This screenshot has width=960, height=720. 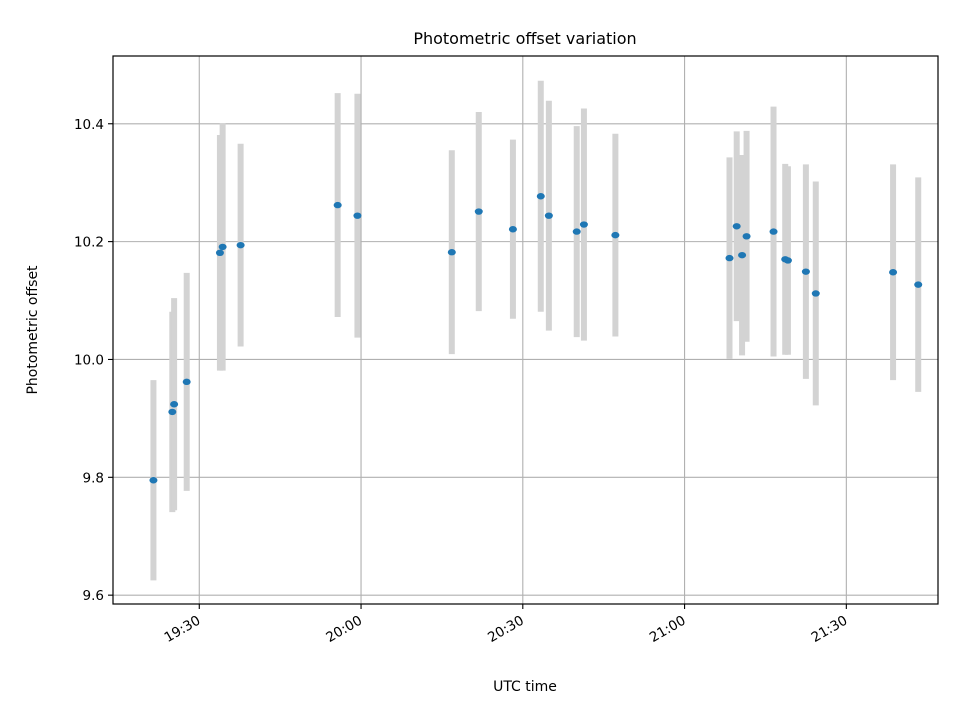 I want to click on y-axis-ticks: 9.6 9.8 10.0 10.2 10.4, so click(x=93, y=360).